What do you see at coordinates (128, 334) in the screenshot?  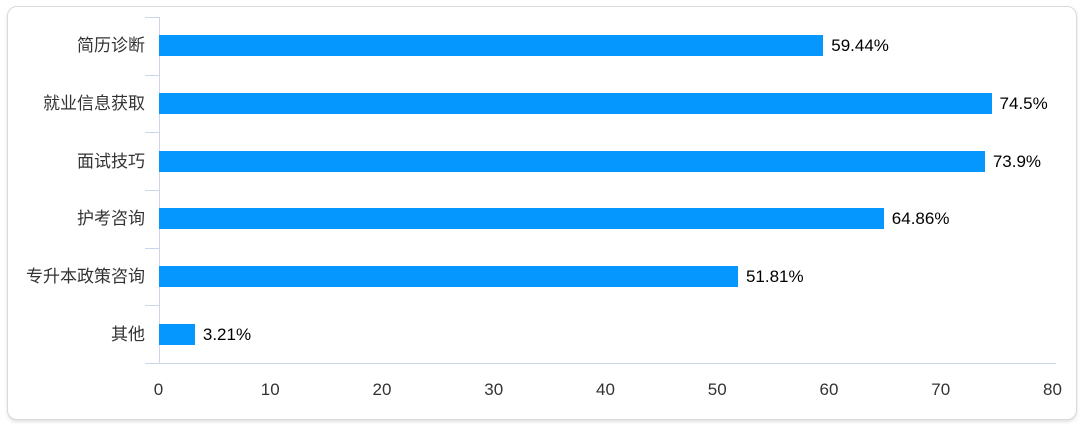 I see `category-label: 其他` at bounding box center [128, 334].